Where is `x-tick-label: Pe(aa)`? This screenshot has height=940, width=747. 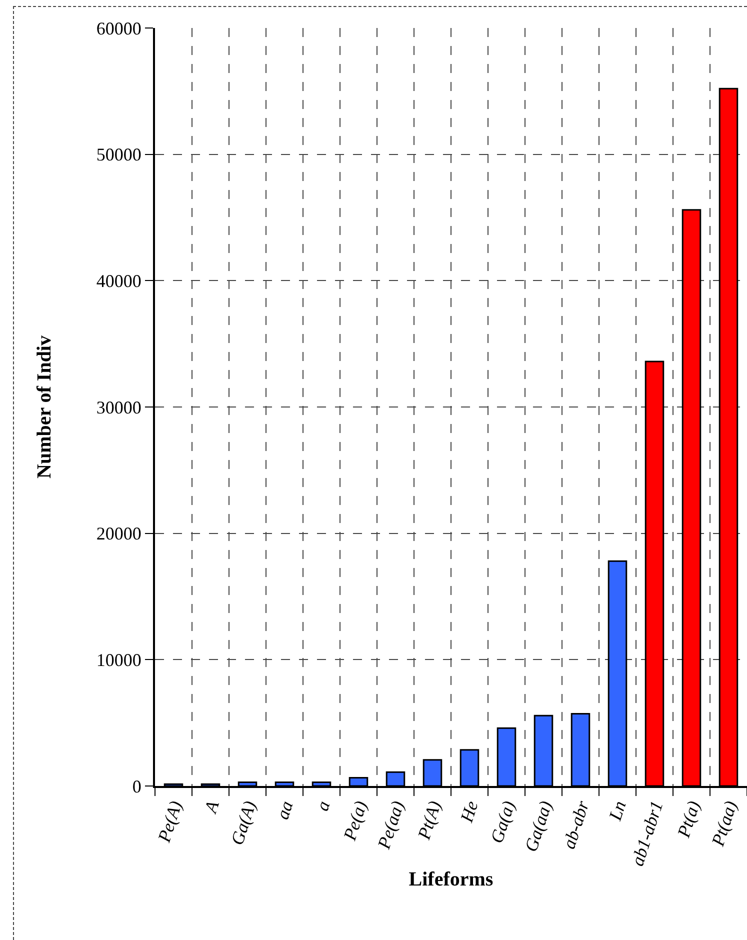 x-tick-label: Pe(aa) is located at coordinates (390, 825).